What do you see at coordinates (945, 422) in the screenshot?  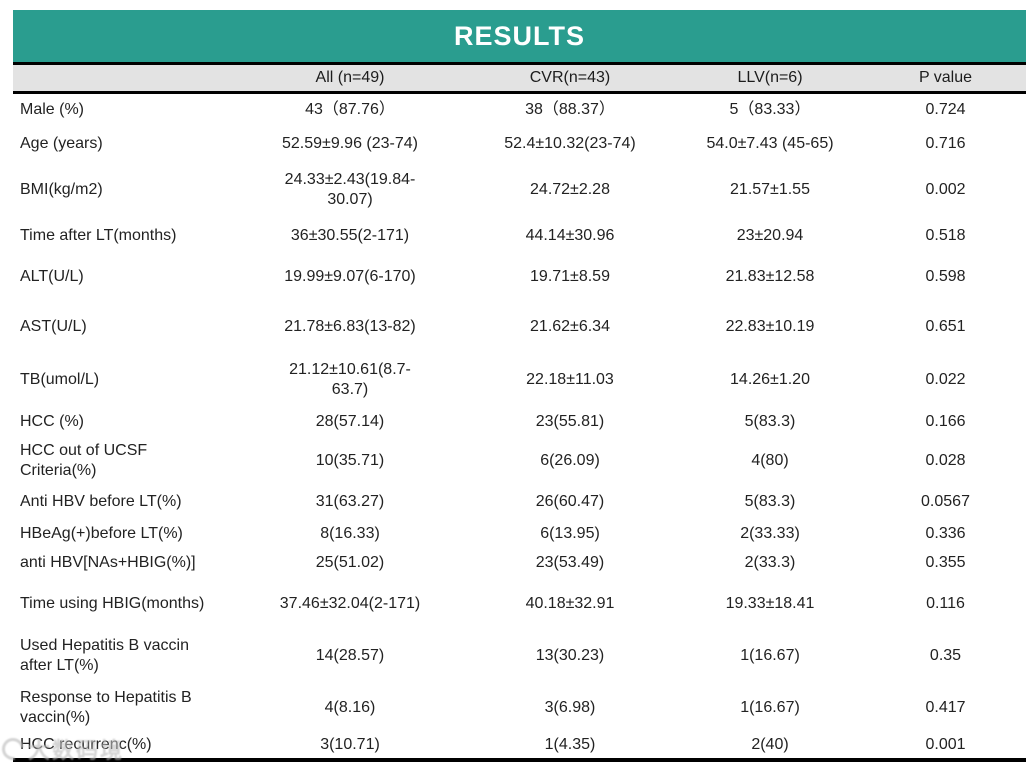 I see `value-cell: 0.166` at bounding box center [945, 422].